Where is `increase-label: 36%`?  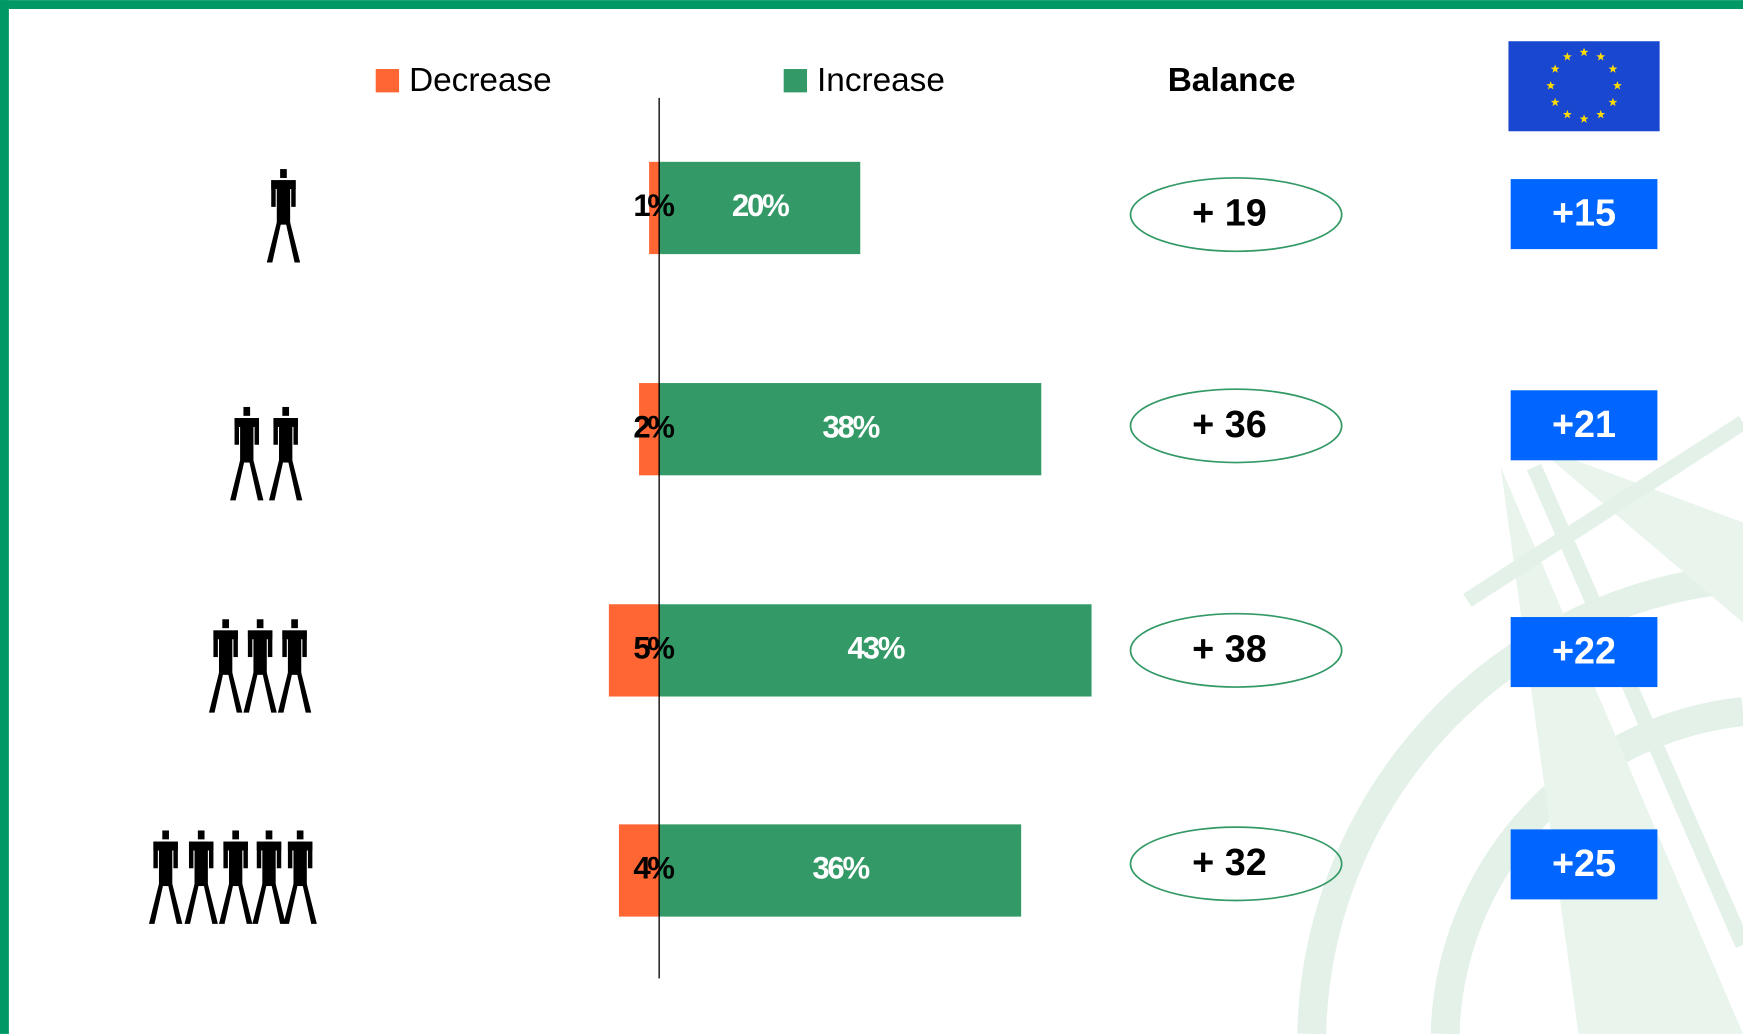
increase-label: 36% is located at coordinates (840, 868).